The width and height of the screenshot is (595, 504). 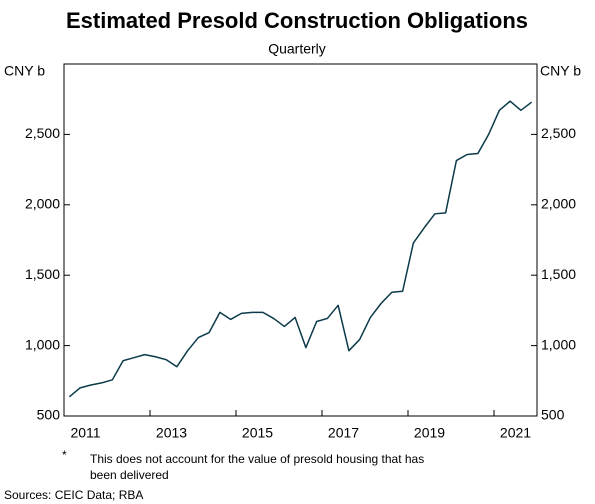 What do you see at coordinates (42, 204) in the screenshot?
I see `y-tick-label: 2,000` at bounding box center [42, 204].